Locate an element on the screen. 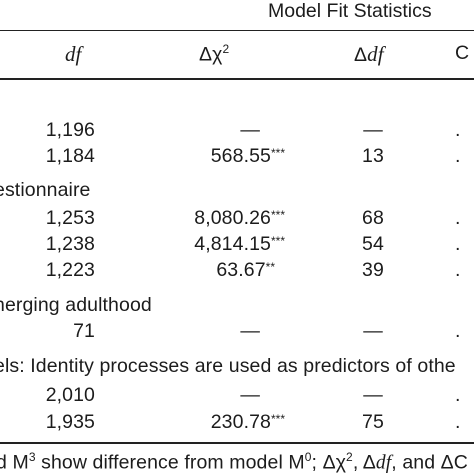 This screenshot has width=474, height=475. footnote-italic: df is located at coordinates (383, 463).